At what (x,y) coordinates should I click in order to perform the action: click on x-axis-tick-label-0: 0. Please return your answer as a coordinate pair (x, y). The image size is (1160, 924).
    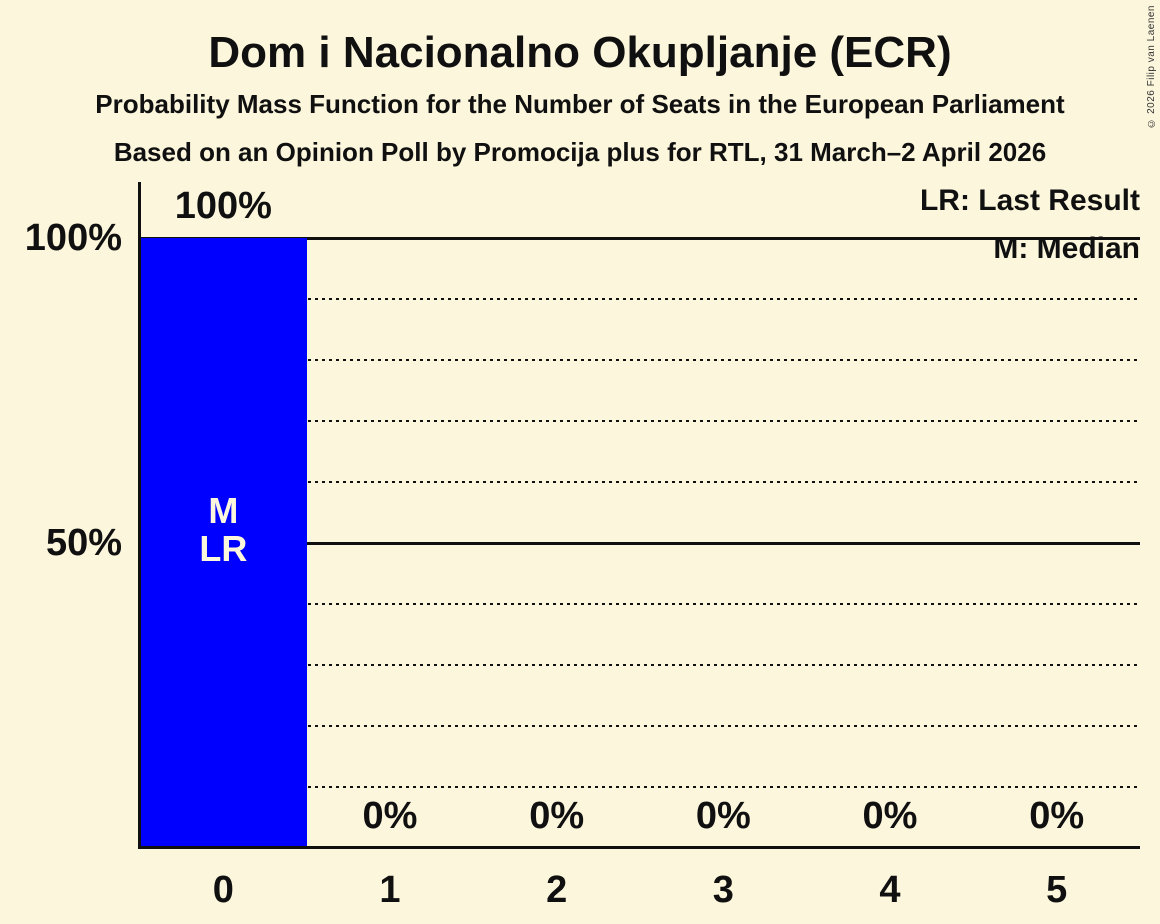
    Looking at the image, I should click on (223, 890).